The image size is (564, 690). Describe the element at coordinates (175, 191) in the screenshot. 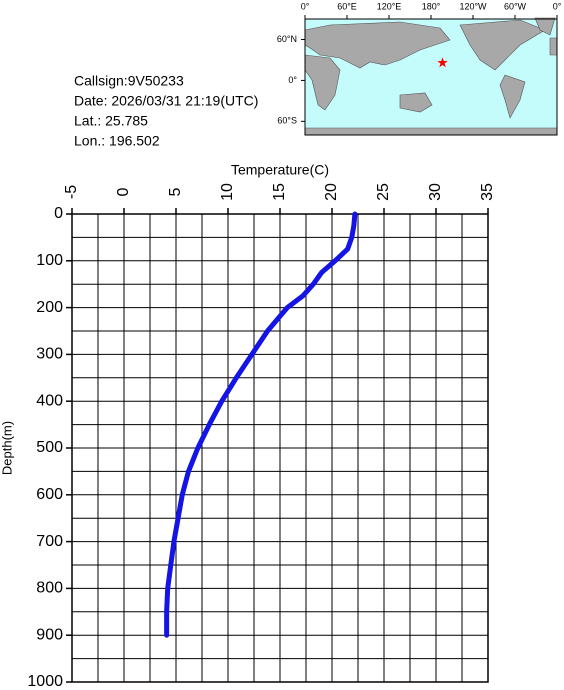

I see `x-tick-label: 5` at that location.